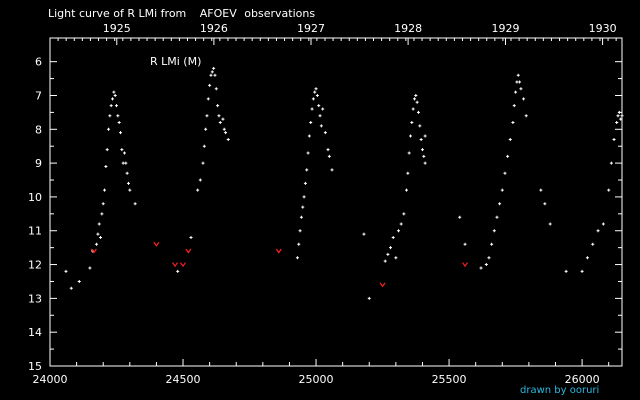 Image resolution: width=640 pixels, height=400 pixels. I want to click on y-tick-label: 10, so click(35, 197).